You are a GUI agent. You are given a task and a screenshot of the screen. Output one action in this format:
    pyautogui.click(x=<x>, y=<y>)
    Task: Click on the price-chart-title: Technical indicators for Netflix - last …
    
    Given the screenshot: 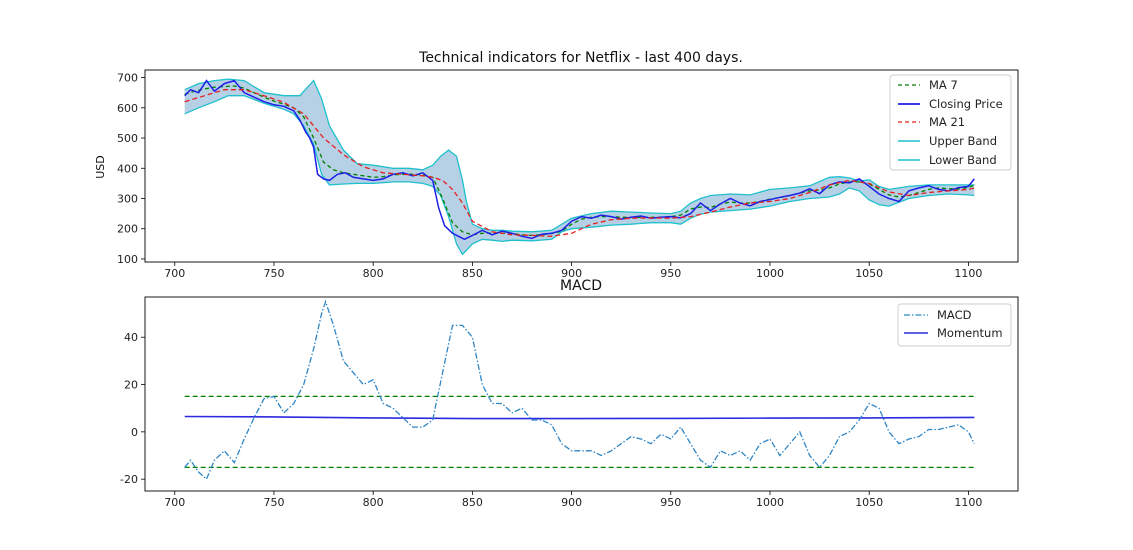 What is the action you would take?
    pyautogui.click(x=580, y=58)
    